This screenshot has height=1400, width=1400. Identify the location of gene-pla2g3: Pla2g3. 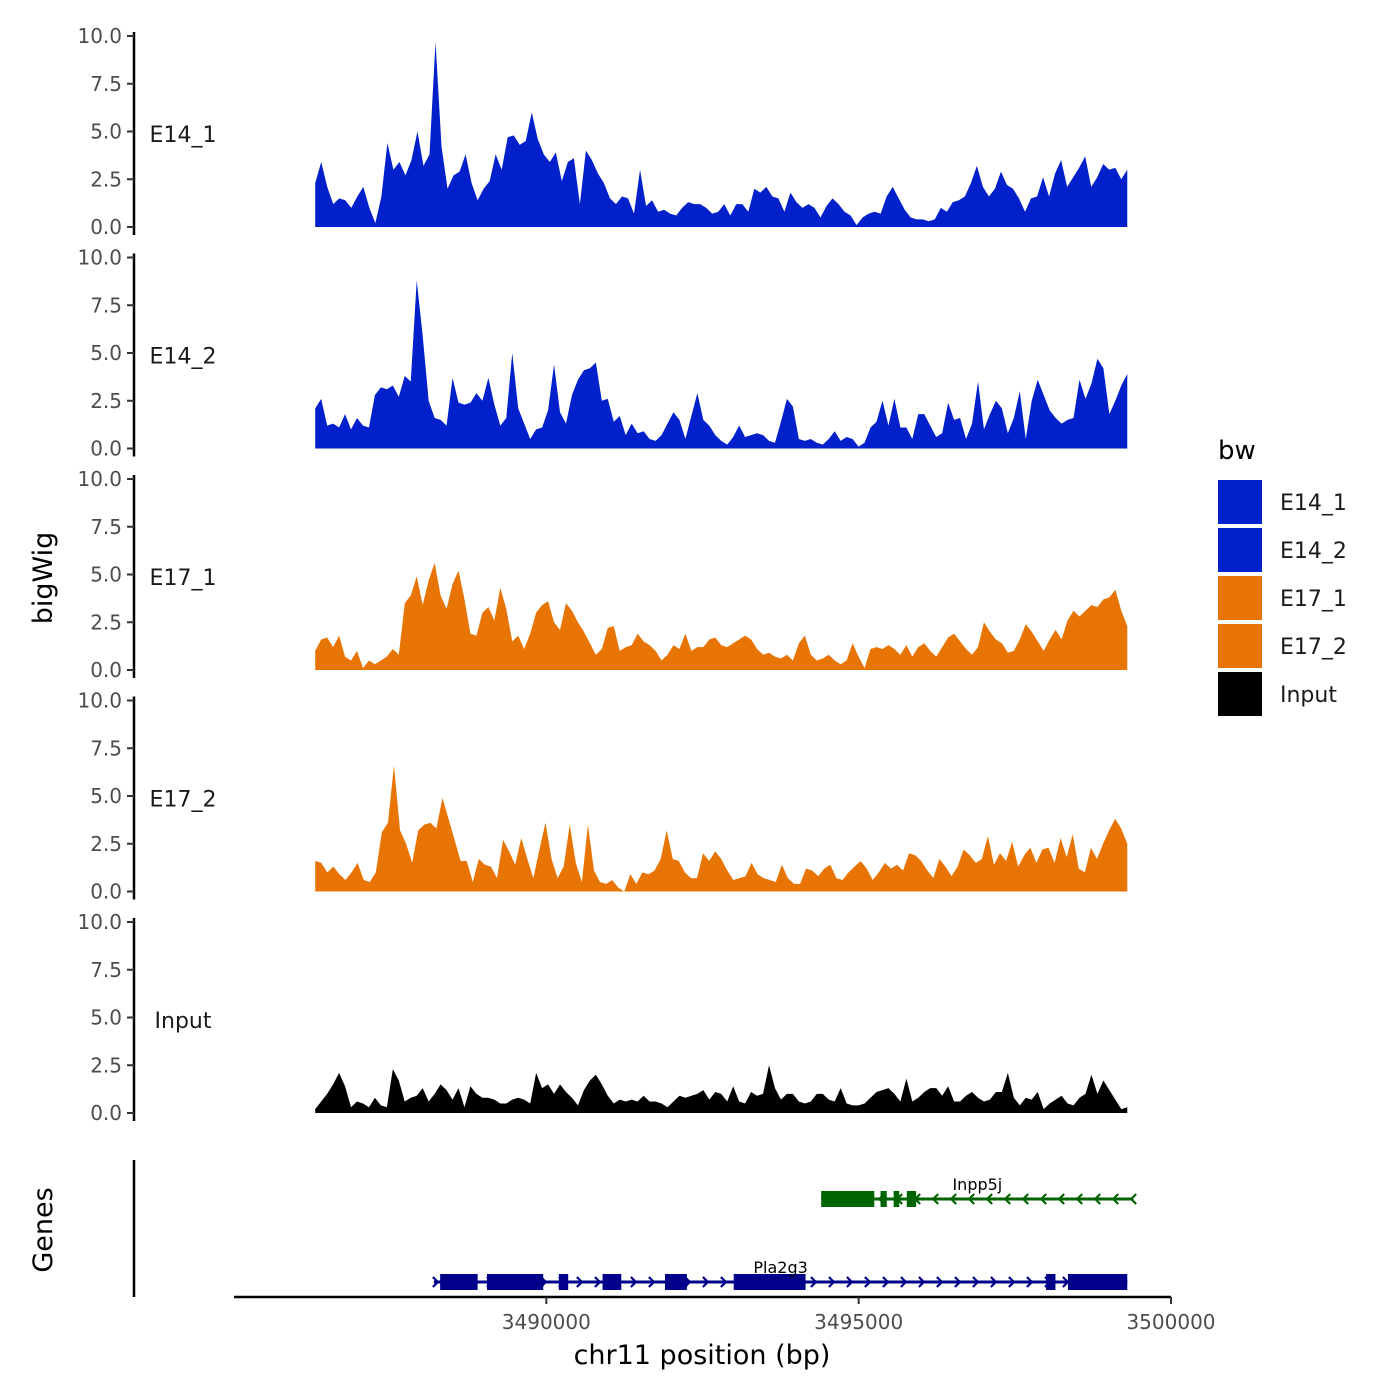
(780, 1274).